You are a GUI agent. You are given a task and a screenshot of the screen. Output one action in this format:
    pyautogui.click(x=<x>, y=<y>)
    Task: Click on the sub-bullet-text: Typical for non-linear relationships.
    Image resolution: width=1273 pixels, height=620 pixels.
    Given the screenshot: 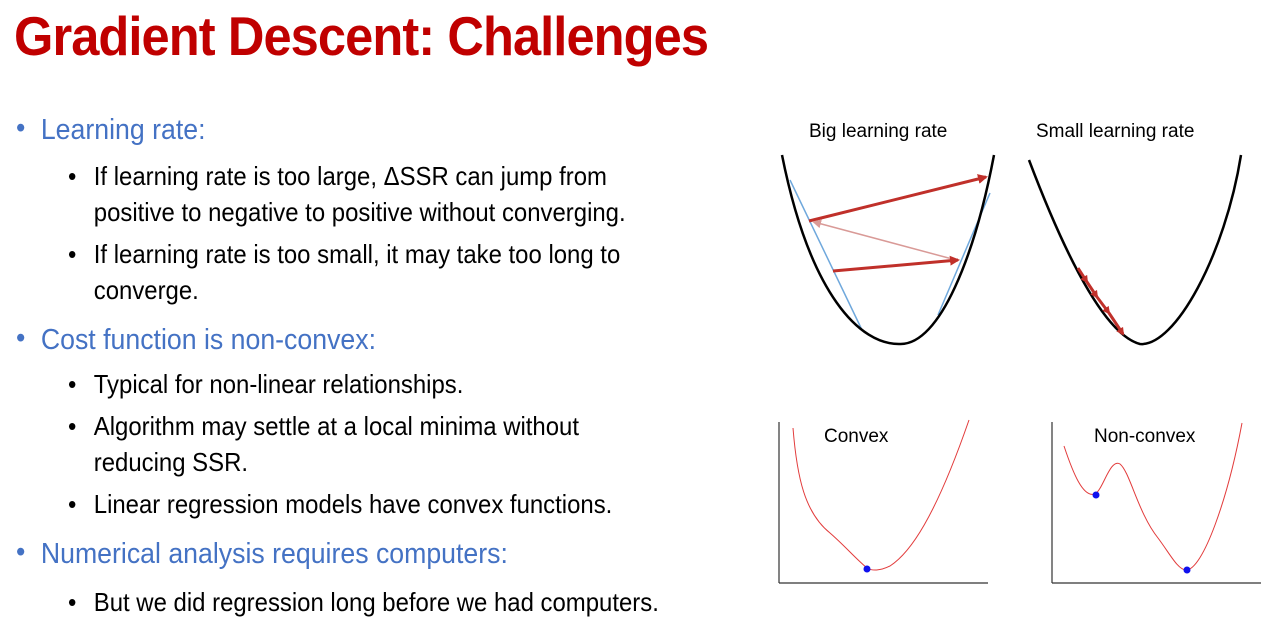 What is the action you would take?
    pyautogui.click(x=278, y=384)
    